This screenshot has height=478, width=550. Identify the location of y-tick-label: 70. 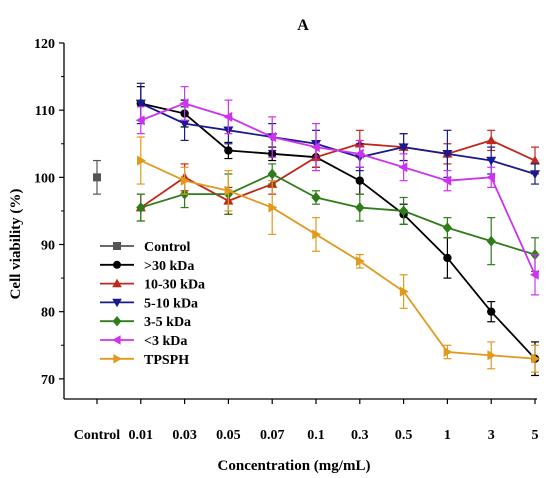
(48, 380).